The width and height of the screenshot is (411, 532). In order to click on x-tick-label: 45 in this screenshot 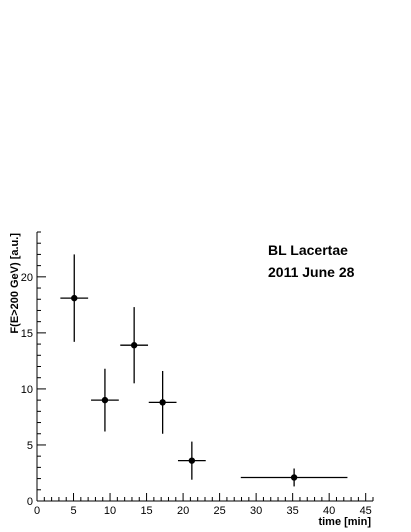, I will do `click(366, 511)`.